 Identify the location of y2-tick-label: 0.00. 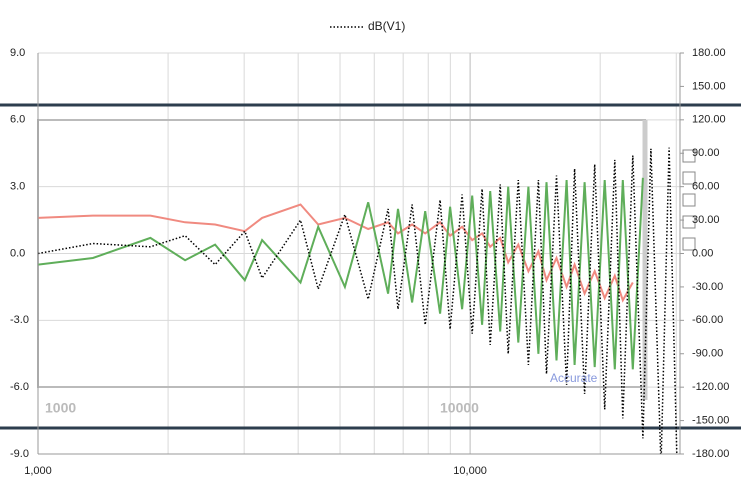
(702, 253).